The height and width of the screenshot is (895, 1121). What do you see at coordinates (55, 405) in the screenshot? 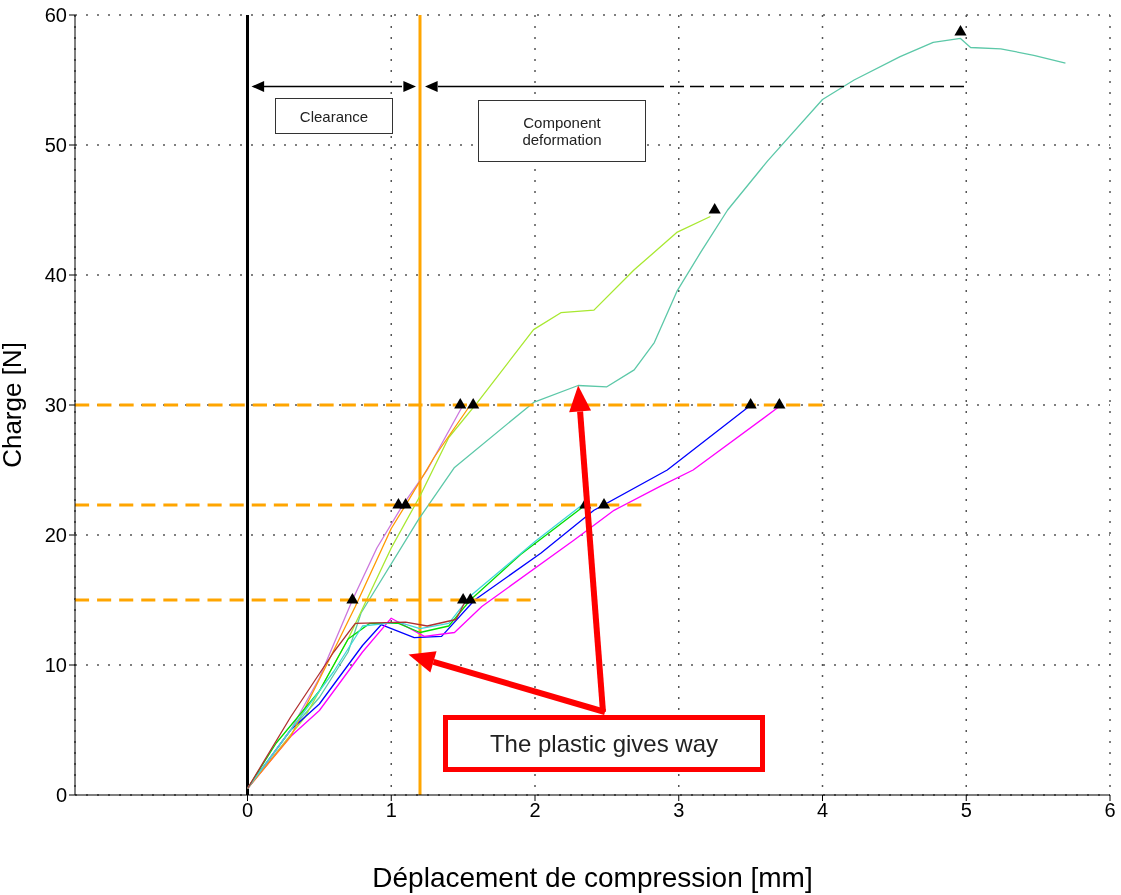
I see `y-tick-label: 30` at bounding box center [55, 405].